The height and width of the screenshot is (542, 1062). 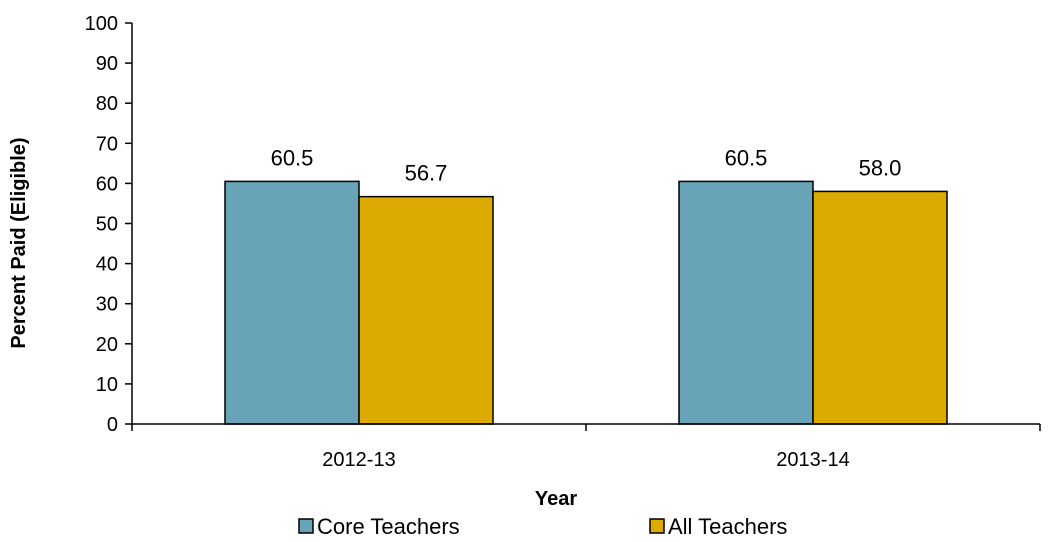 What do you see at coordinates (107, 104) in the screenshot?
I see `y-tick-label: 80` at bounding box center [107, 104].